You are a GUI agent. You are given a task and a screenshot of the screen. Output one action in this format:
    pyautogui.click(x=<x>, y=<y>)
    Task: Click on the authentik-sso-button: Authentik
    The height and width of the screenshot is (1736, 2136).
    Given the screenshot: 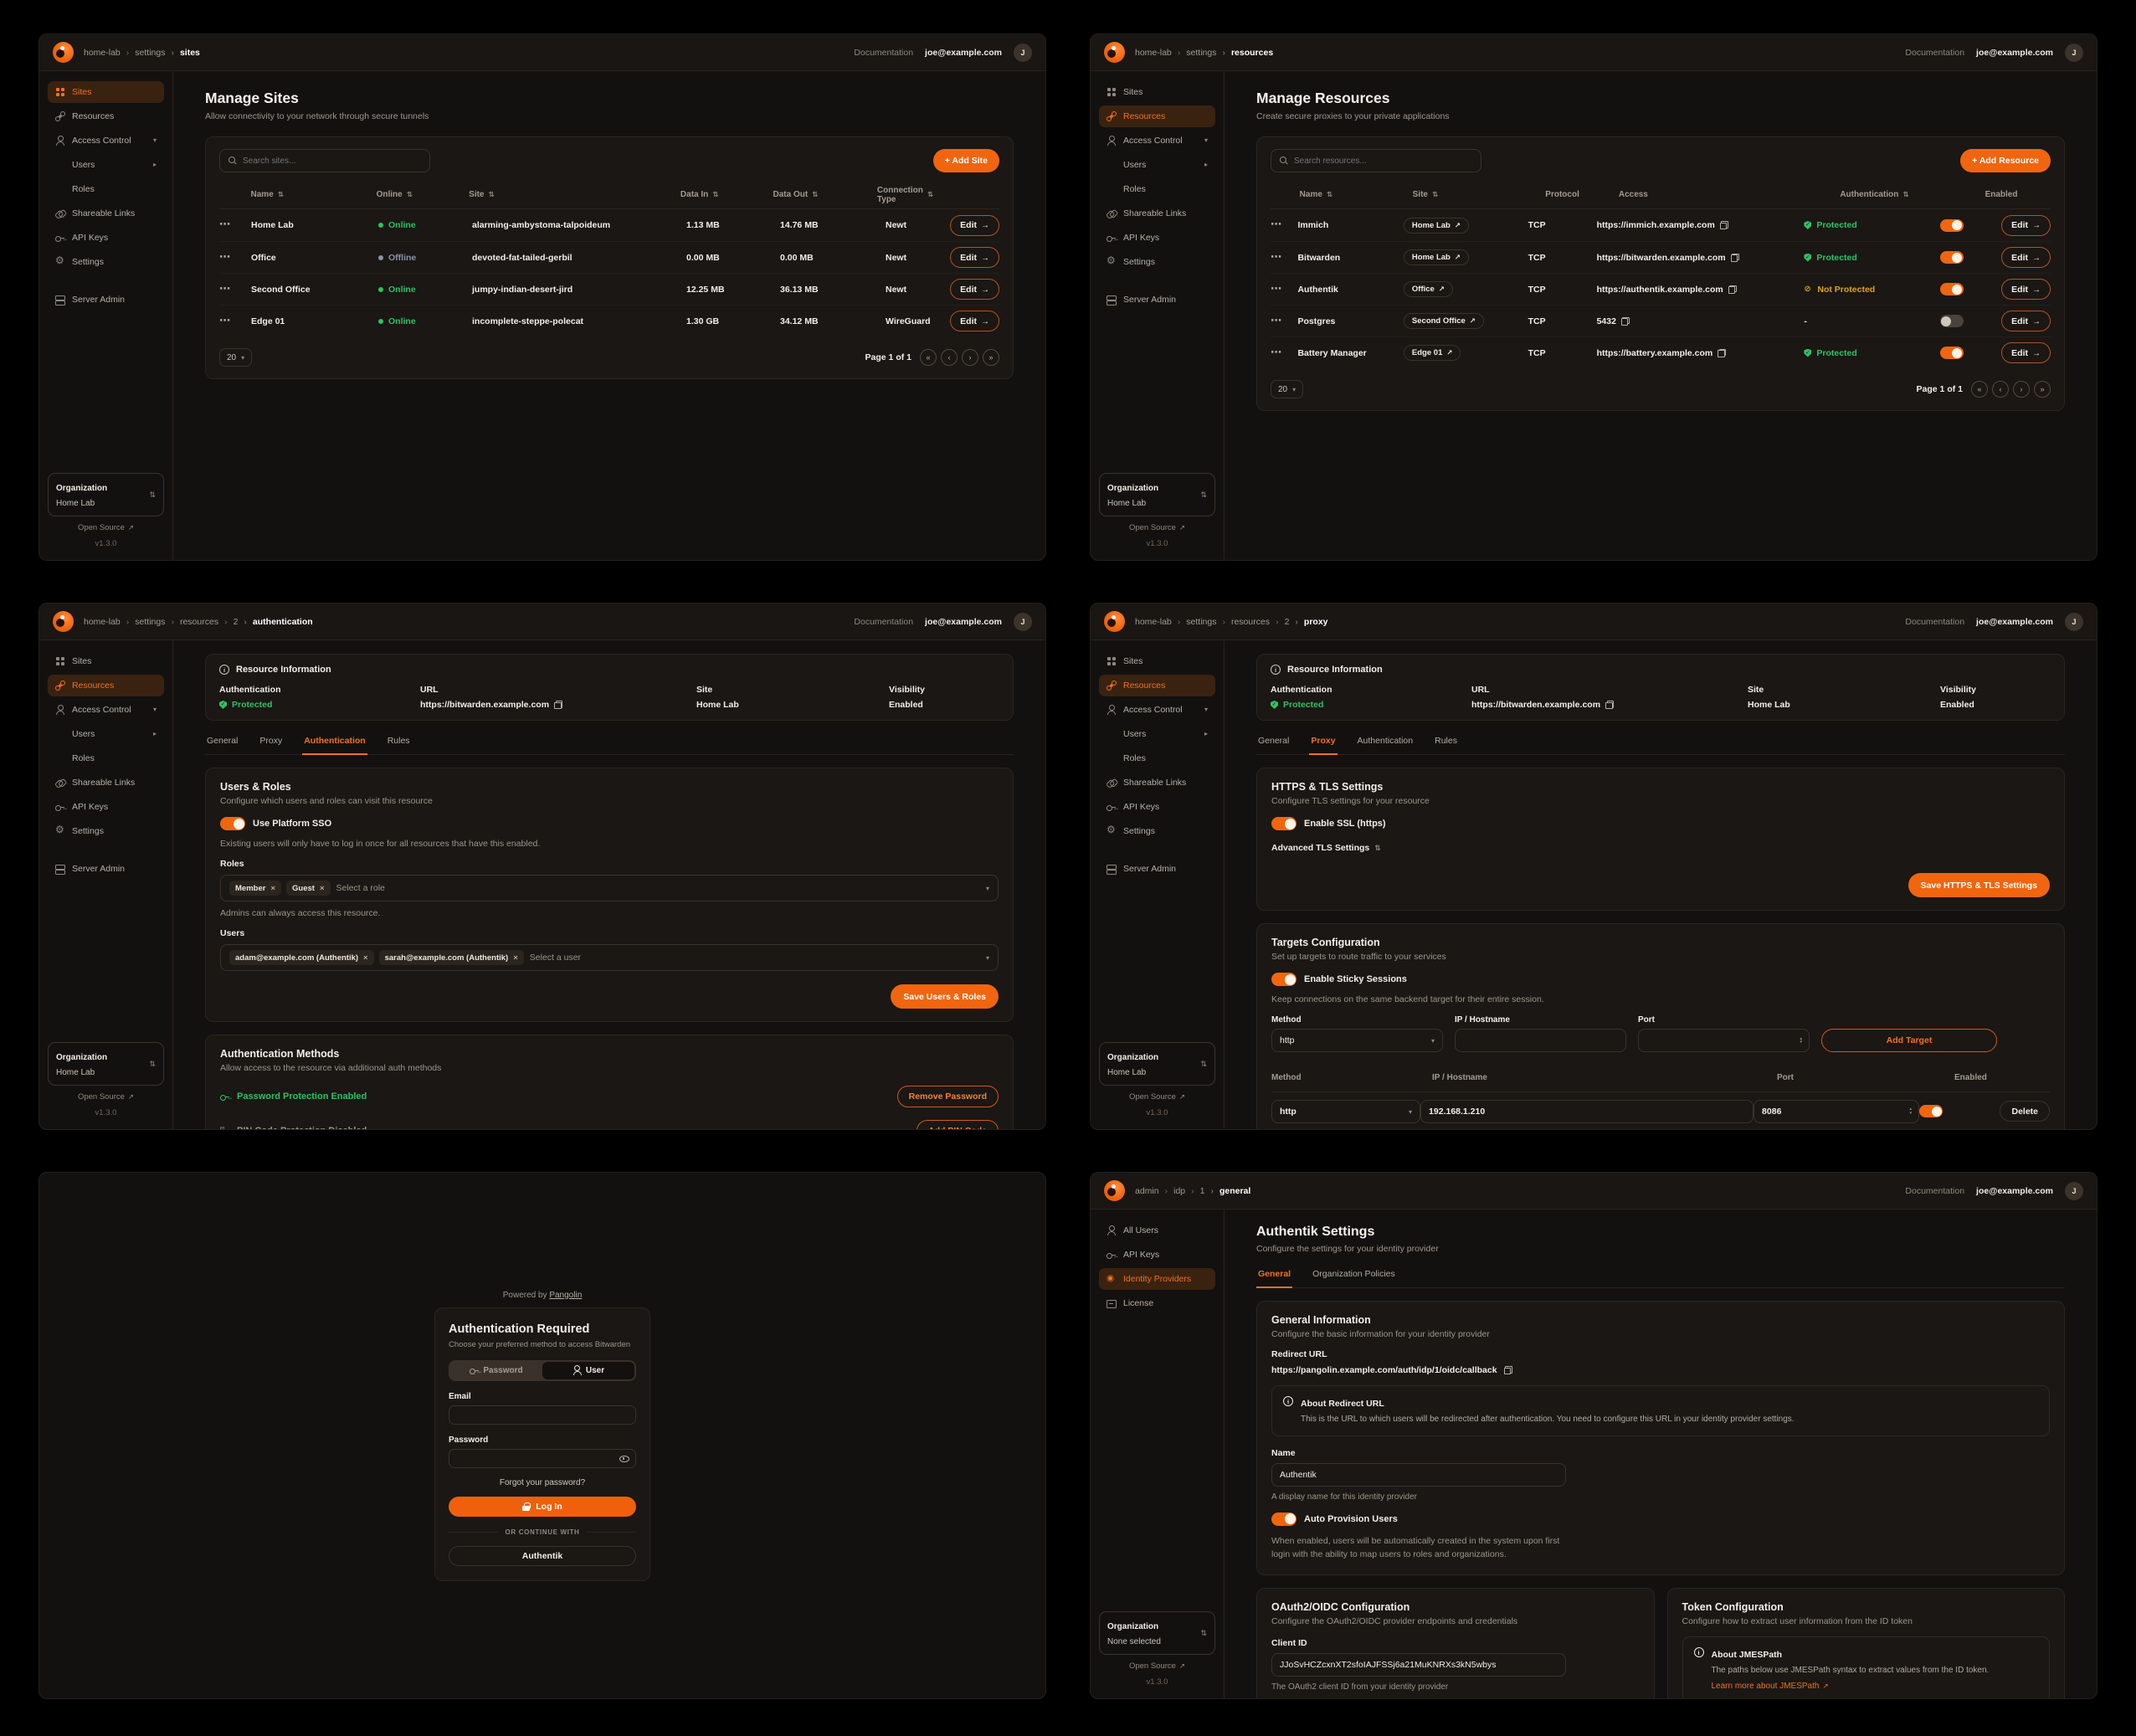 What is the action you would take?
    pyautogui.click(x=542, y=1555)
    